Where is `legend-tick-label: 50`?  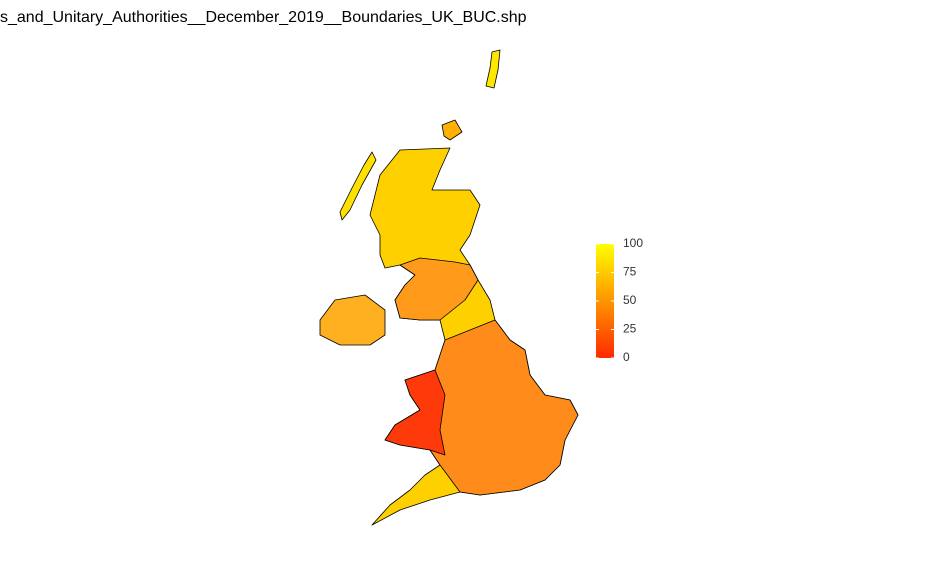 legend-tick-label: 50 is located at coordinates (630, 300).